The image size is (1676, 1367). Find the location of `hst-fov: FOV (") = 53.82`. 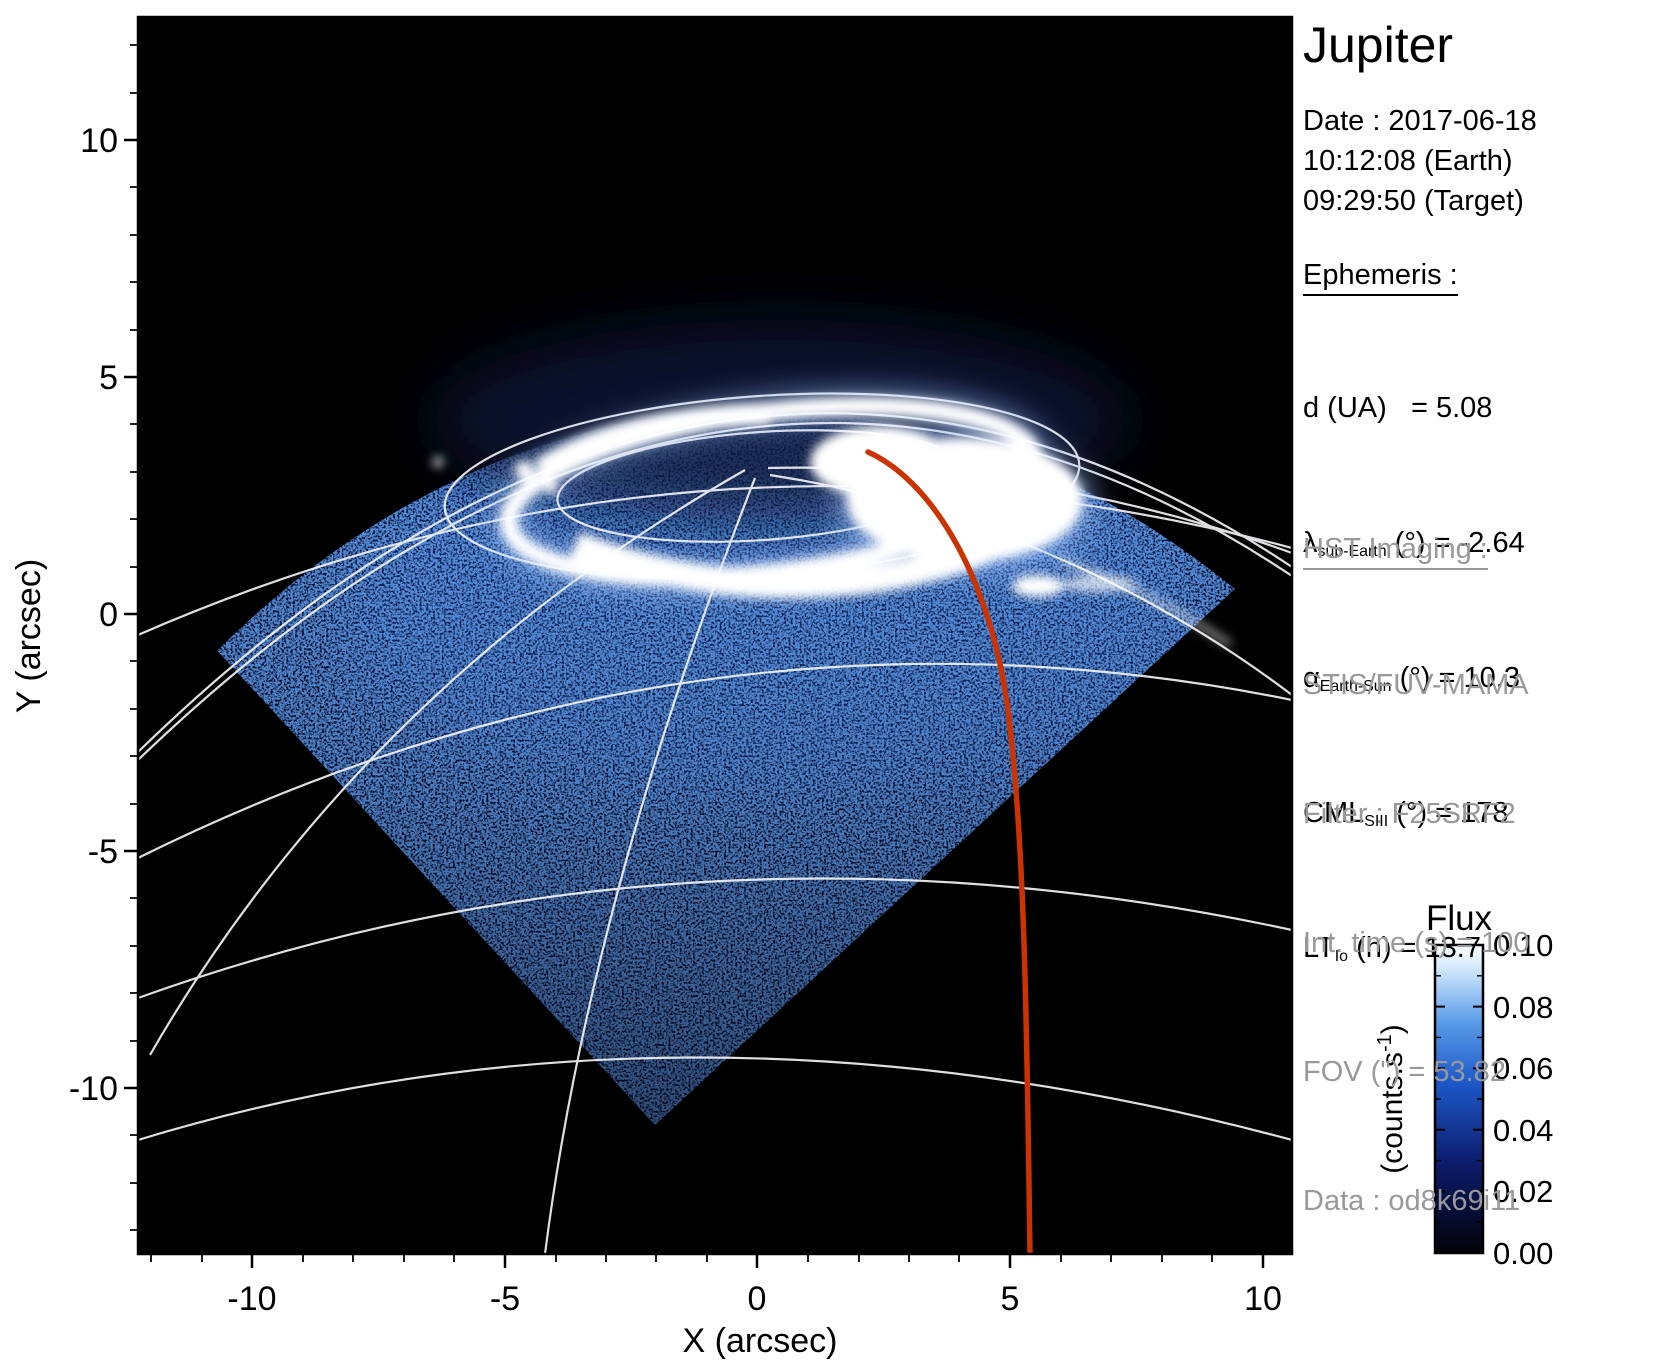

hst-fov: FOV (") = 53.82 is located at coordinates (1404, 1072).